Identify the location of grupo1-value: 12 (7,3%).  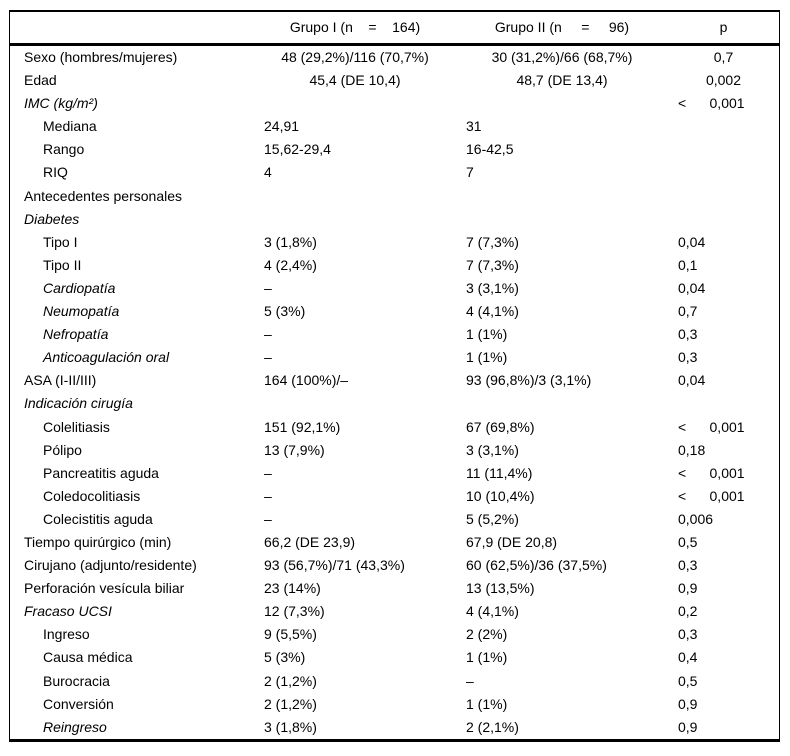
(294, 611).